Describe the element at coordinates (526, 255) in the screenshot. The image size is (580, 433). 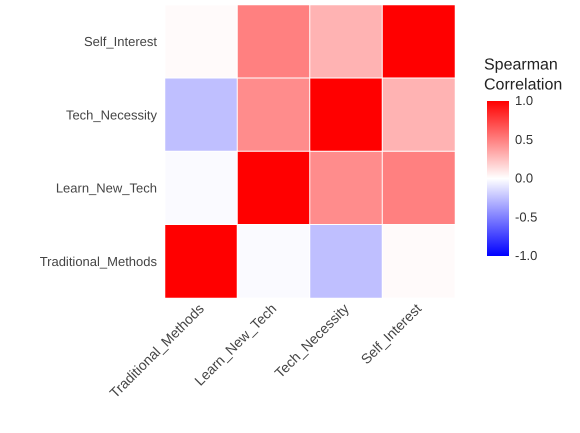
I see `color-bar-label: -1.0` at that location.